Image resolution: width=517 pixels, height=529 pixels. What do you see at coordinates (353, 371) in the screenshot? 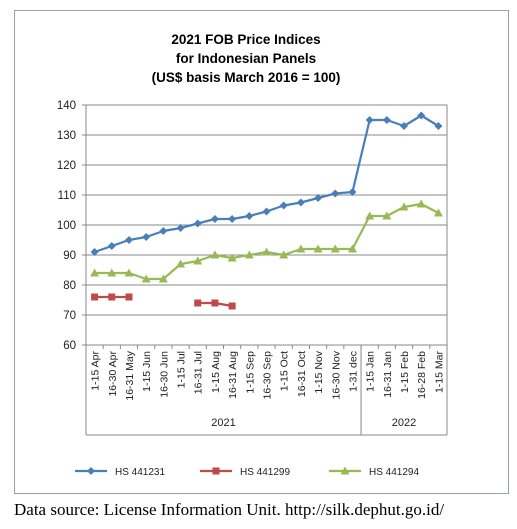
I see `x-tick-label: 1-31 dec` at bounding box center [353, 371].